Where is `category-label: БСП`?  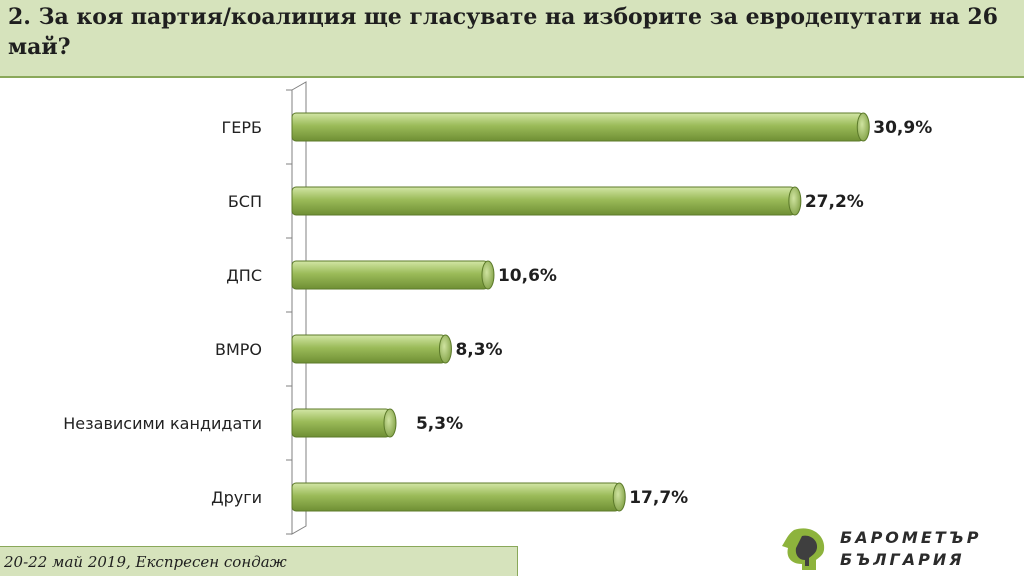 category-label: БСП is located at coordinates (245, 201).